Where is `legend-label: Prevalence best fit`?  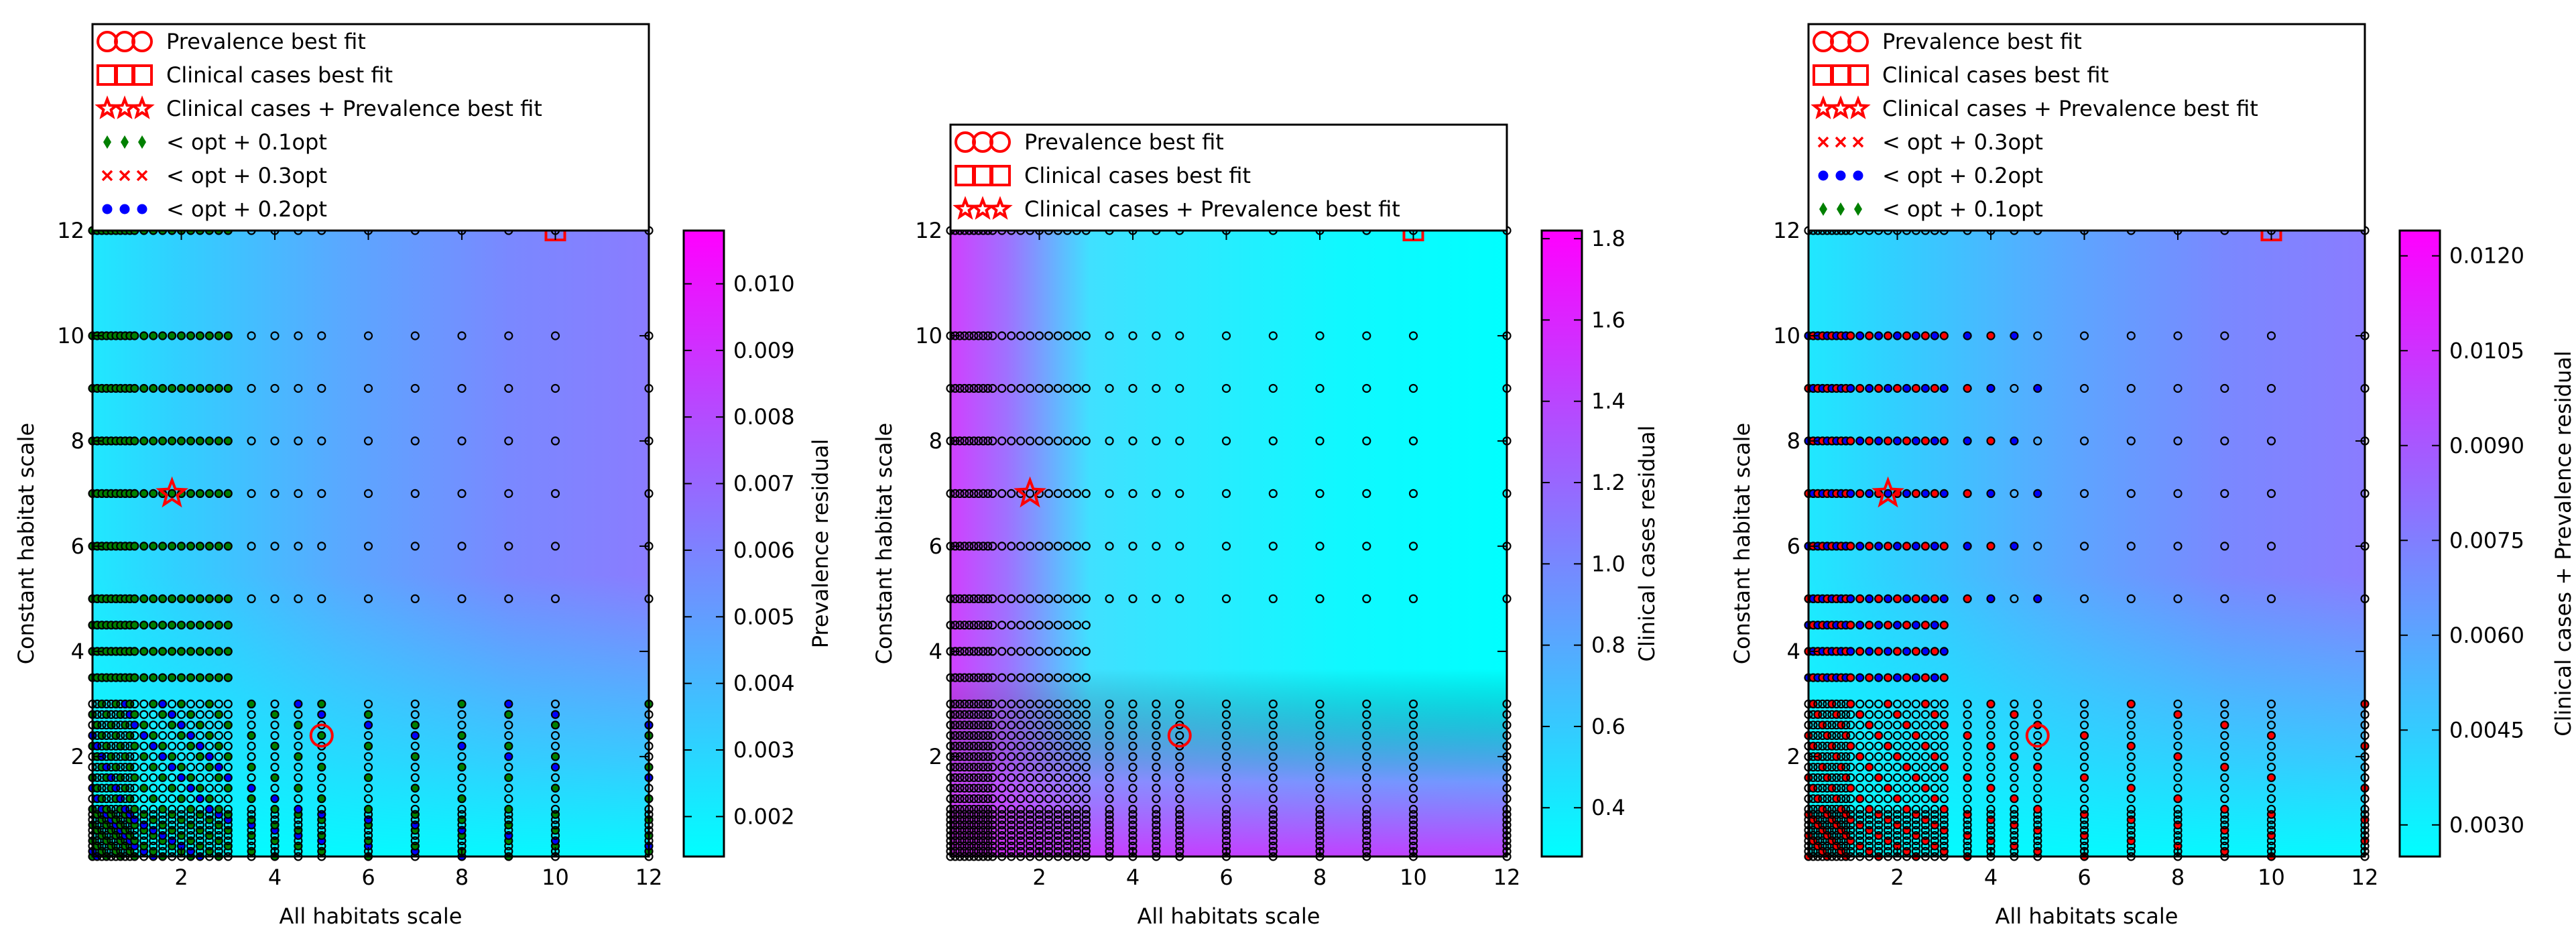
legend-label: Prevalence best fit is located at coordinates (266, 41).